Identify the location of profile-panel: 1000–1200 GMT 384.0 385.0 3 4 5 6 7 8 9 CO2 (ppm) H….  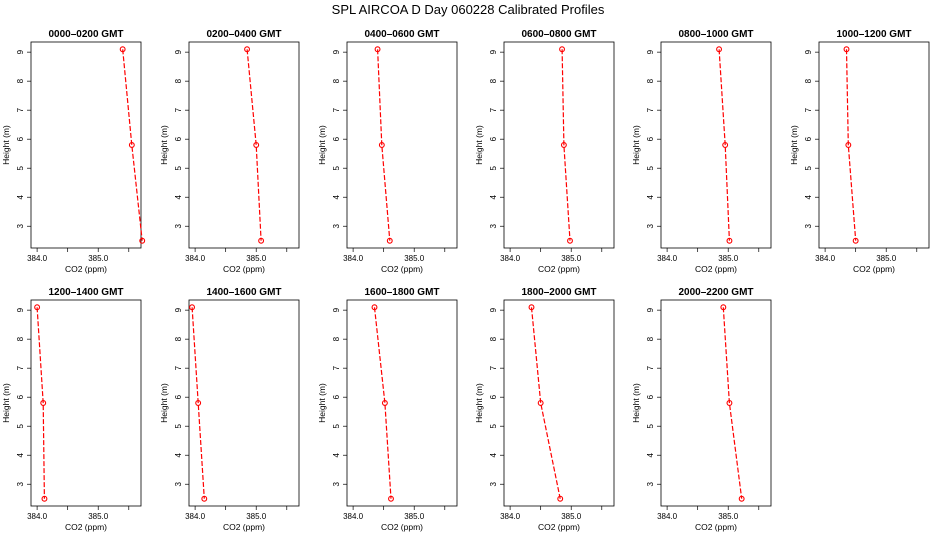
(859, 151).